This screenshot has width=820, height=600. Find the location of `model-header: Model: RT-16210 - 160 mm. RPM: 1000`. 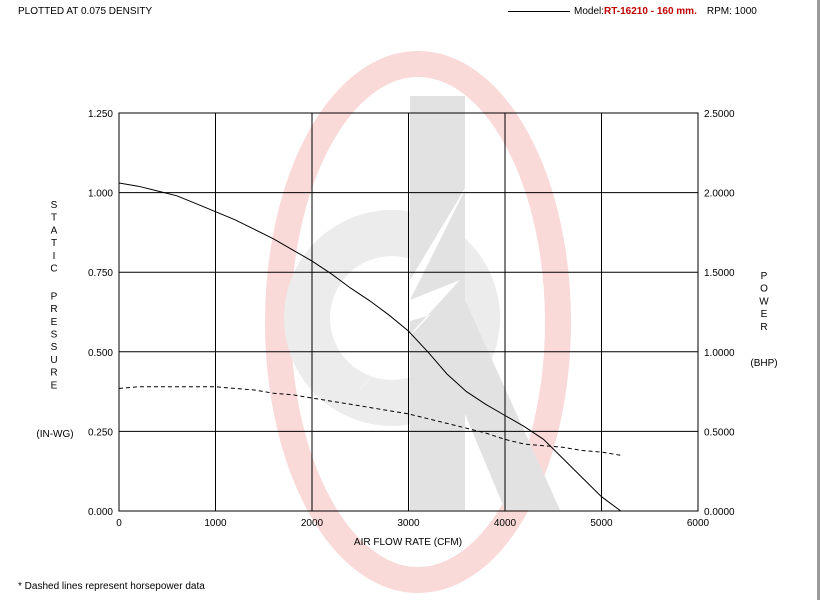

model-header: Model: RT-16210 - 160 mm. RPM: 1000 is located at coordinates (632, 11).